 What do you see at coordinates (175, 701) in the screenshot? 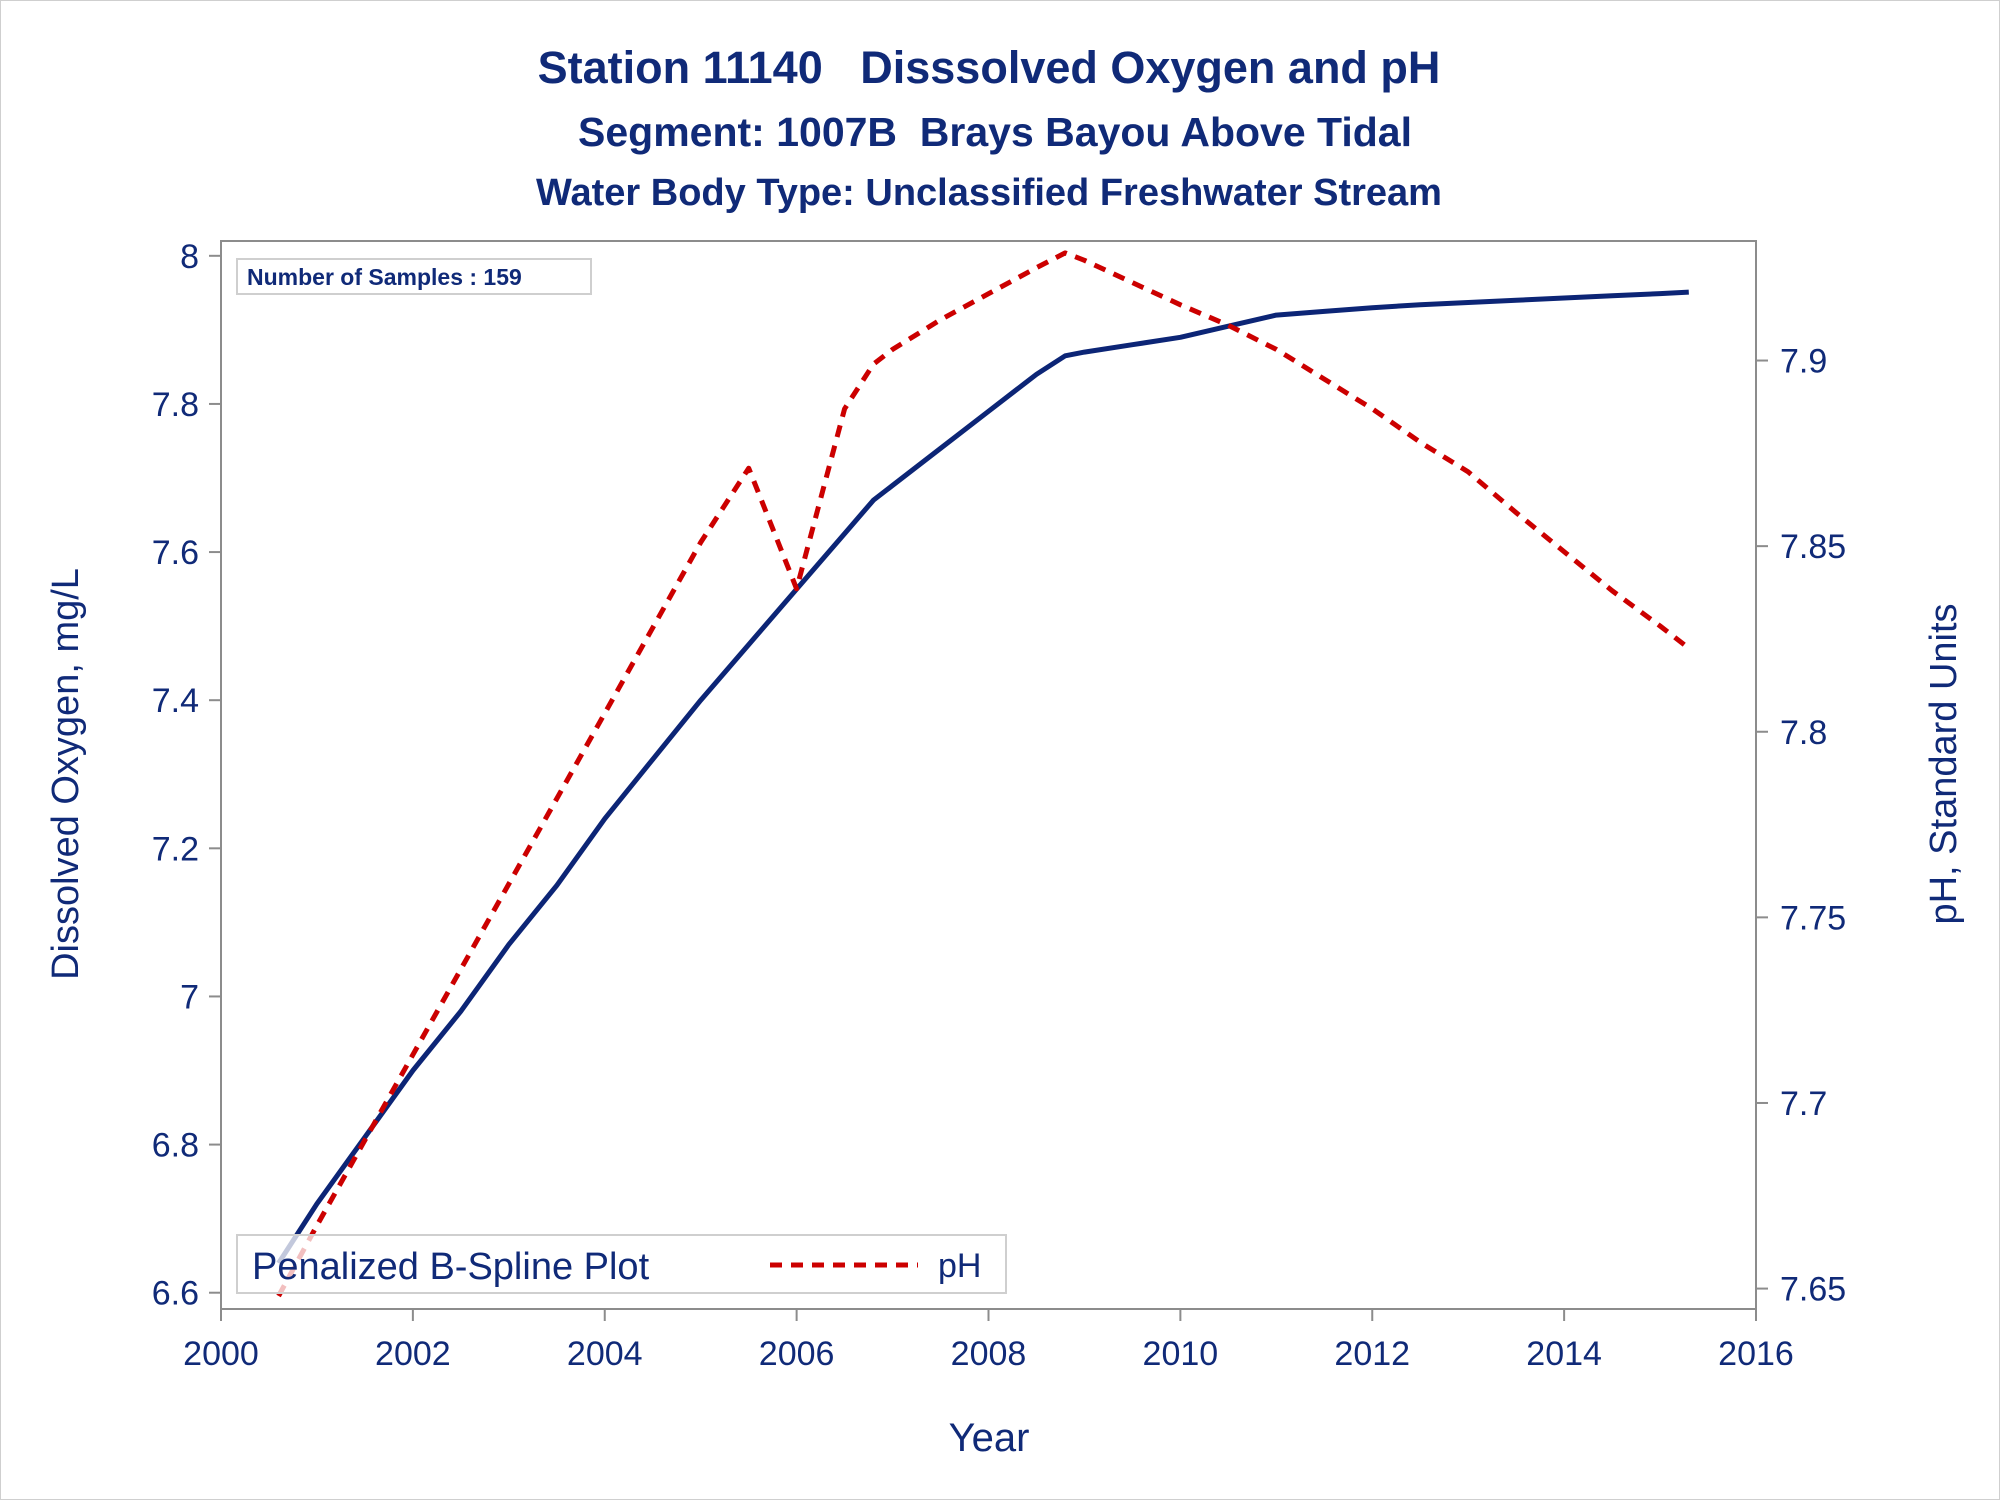
I see `y-tick-label: 7.4` at bounding box center [175, 701].